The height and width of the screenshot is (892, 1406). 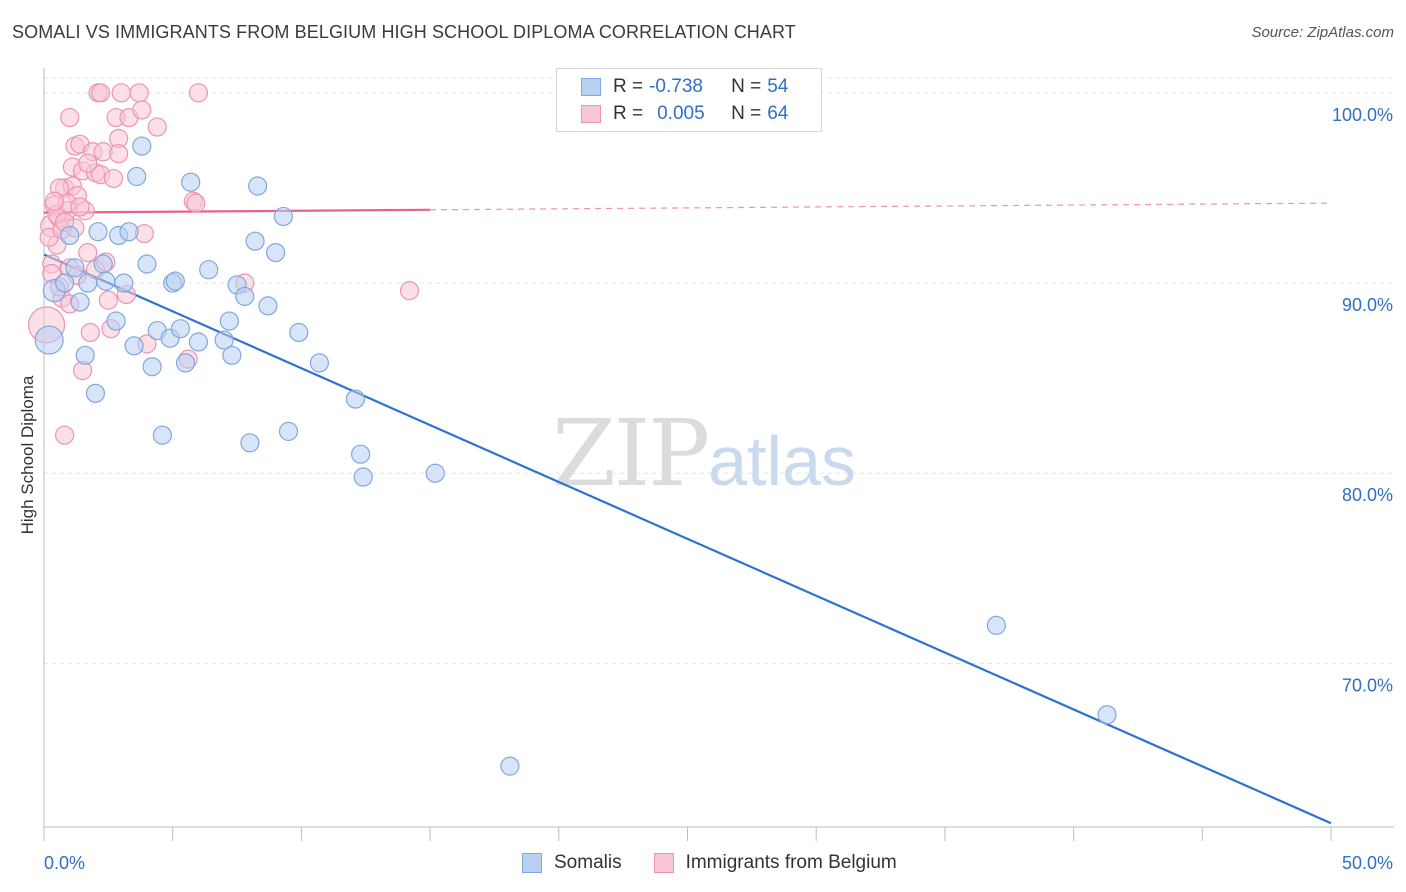 I want to click on legend-row-somalis: R = -0.738 N = 54, so click(x=684, y=87).